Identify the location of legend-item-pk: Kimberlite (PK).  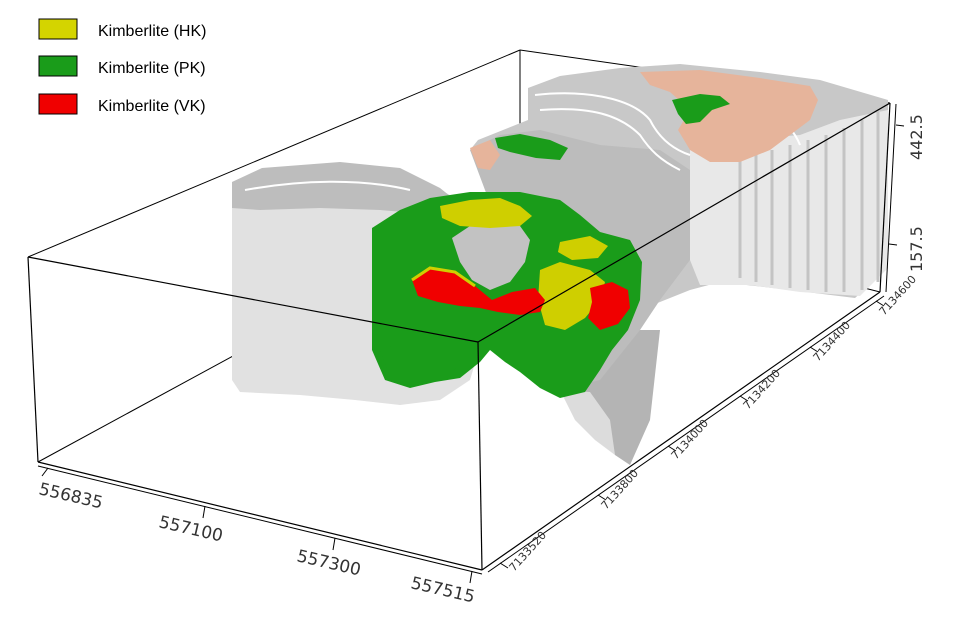
(122, 66).